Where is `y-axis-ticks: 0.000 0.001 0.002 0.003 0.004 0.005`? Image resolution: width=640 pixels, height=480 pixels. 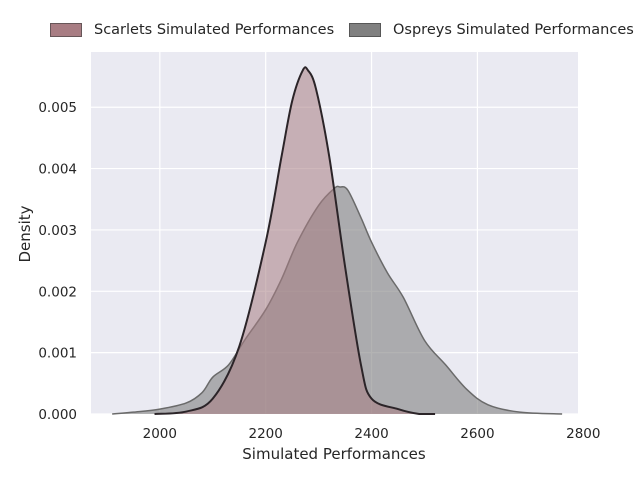
y-axis-ticks: 0.000 0.001 0.002 0.003 0.004 0.005 is located at coordinates (57, 261).